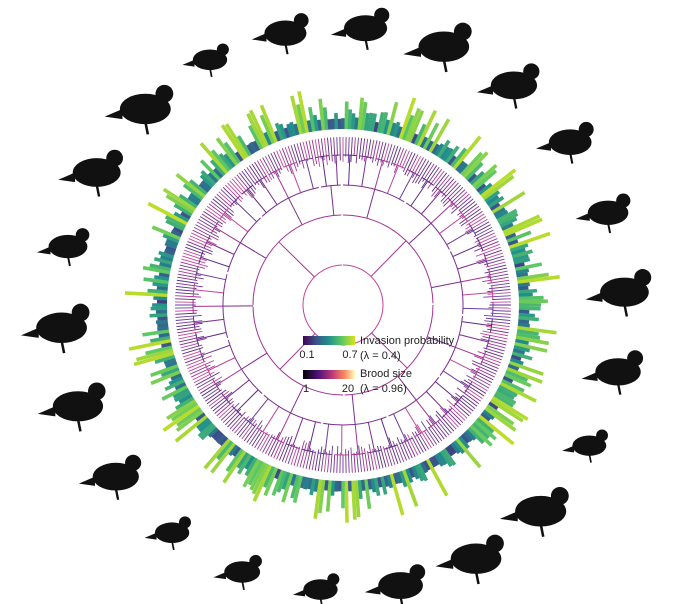  What do you see at coordinates (462, 31) in the screenshot?
I see `bird-head` at bounding box center [462, 31].